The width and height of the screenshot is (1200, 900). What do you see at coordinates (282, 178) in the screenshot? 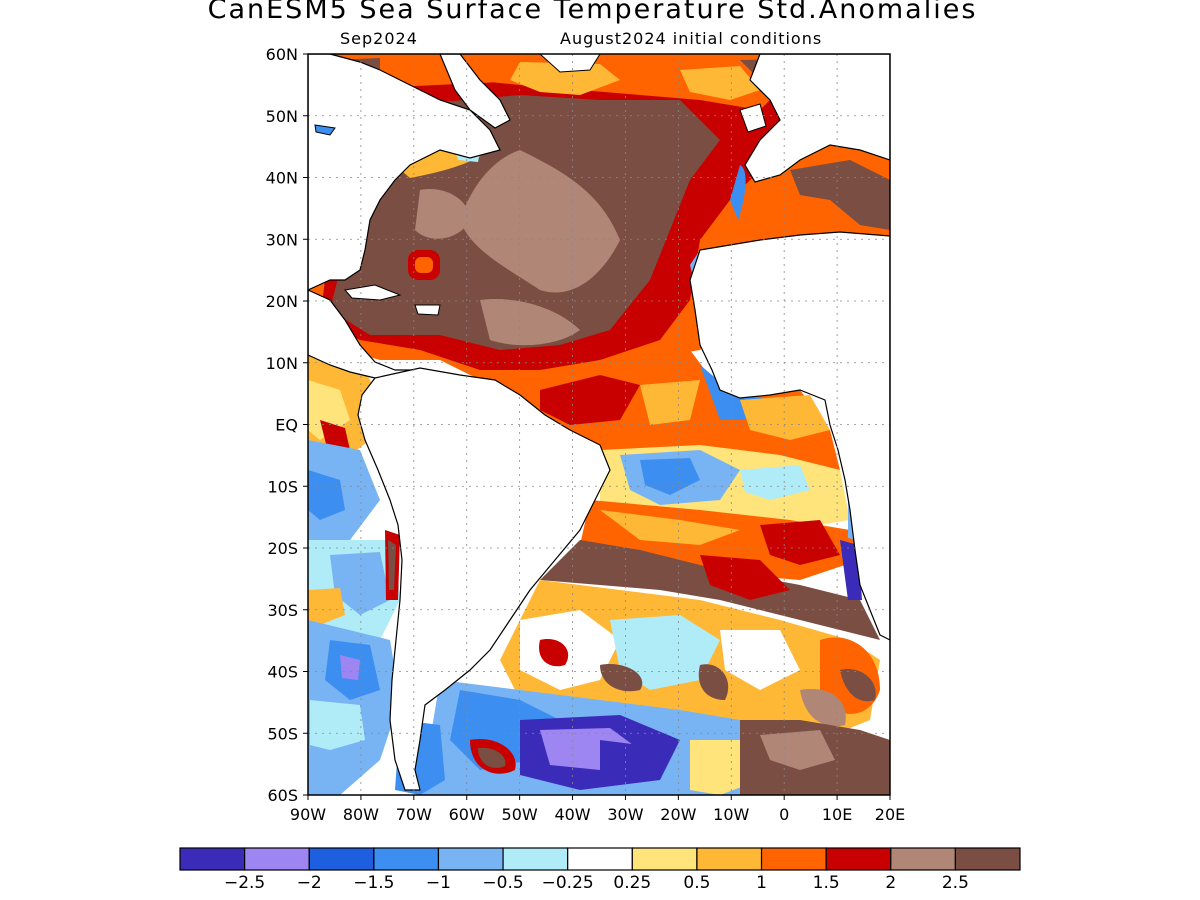
I see `lat-tick-label: 40N` at bounding box center [282, 178].